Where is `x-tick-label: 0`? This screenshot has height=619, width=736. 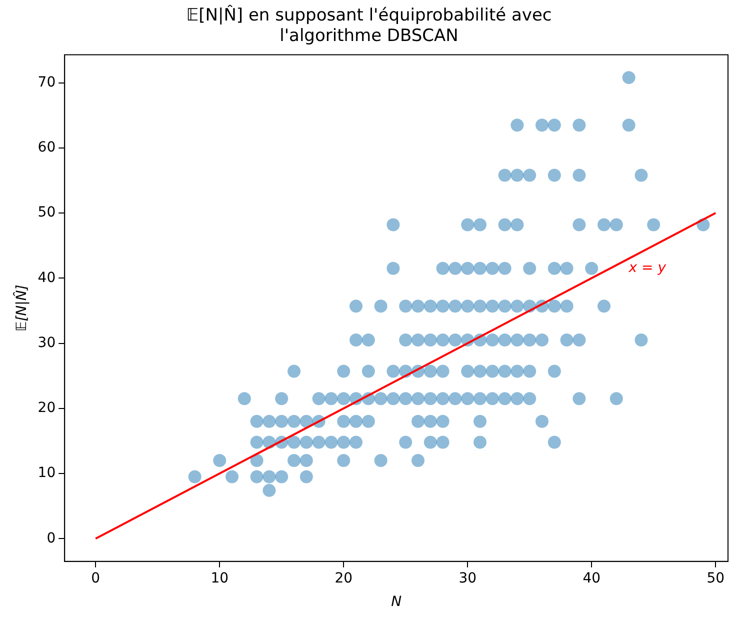
x-tick-label: 0 is located at coordinates (95, 578).